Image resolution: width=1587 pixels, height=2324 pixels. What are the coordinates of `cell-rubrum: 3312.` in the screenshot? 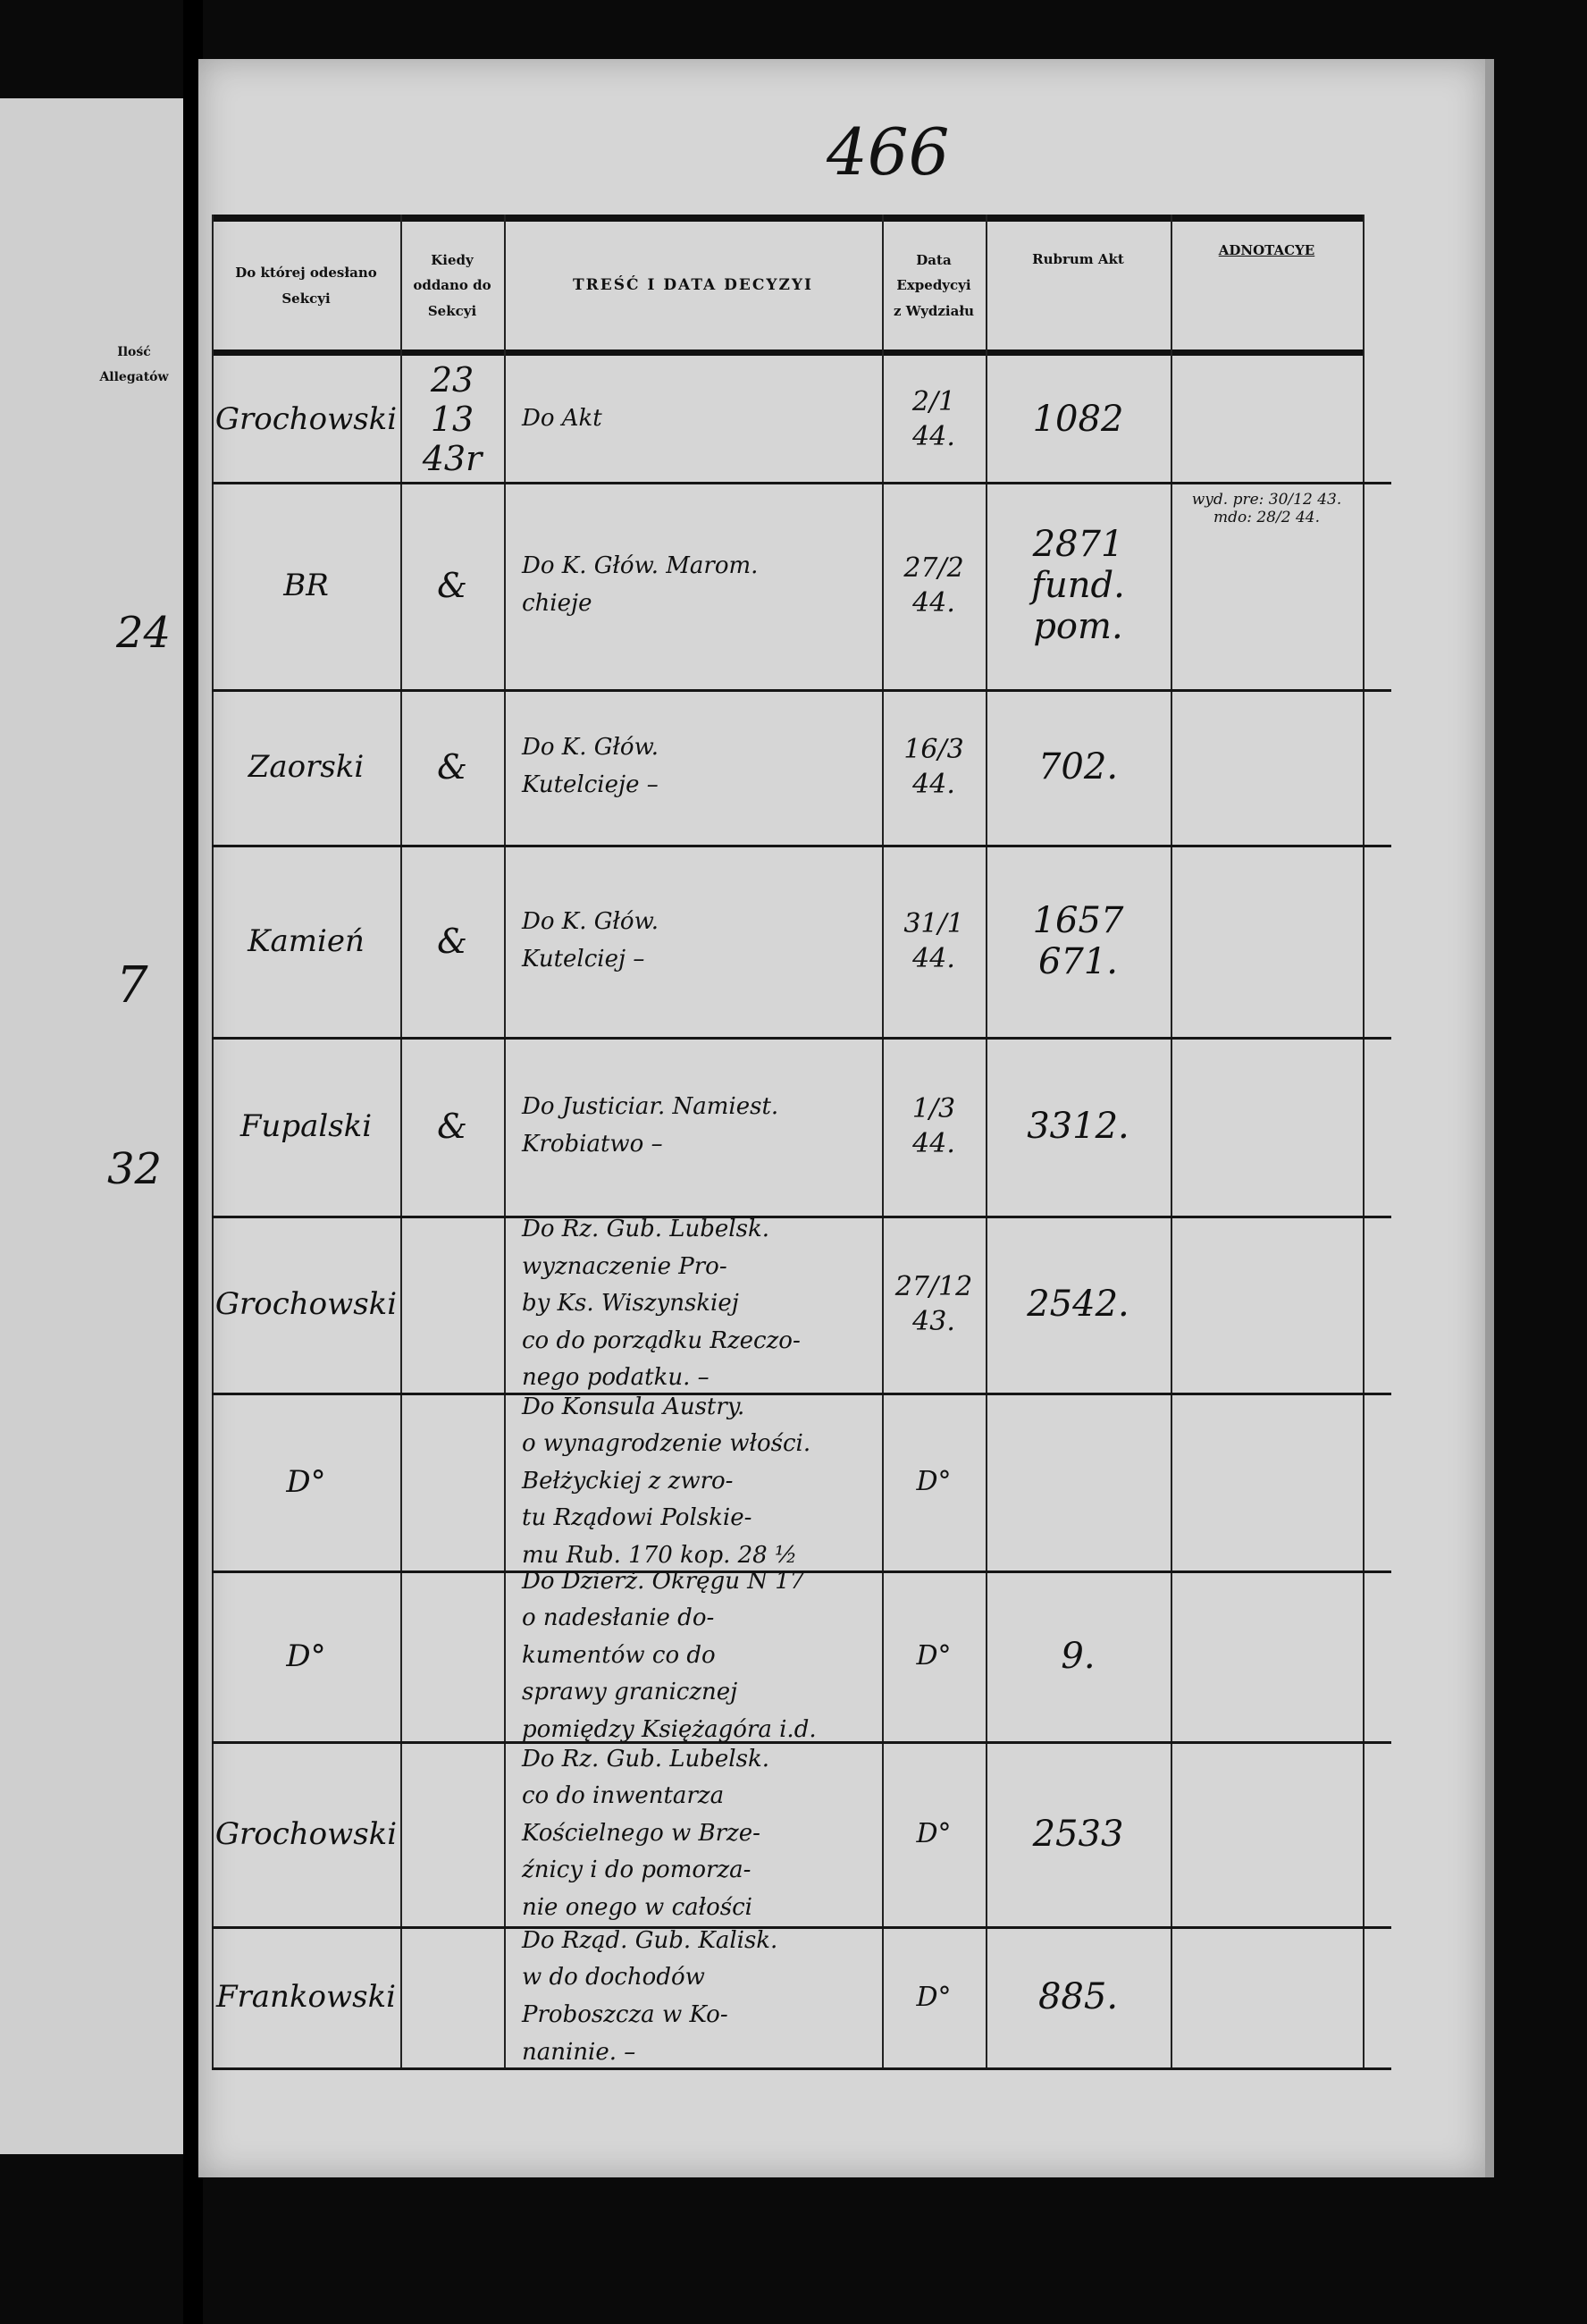 It's located at (1078, 1126).